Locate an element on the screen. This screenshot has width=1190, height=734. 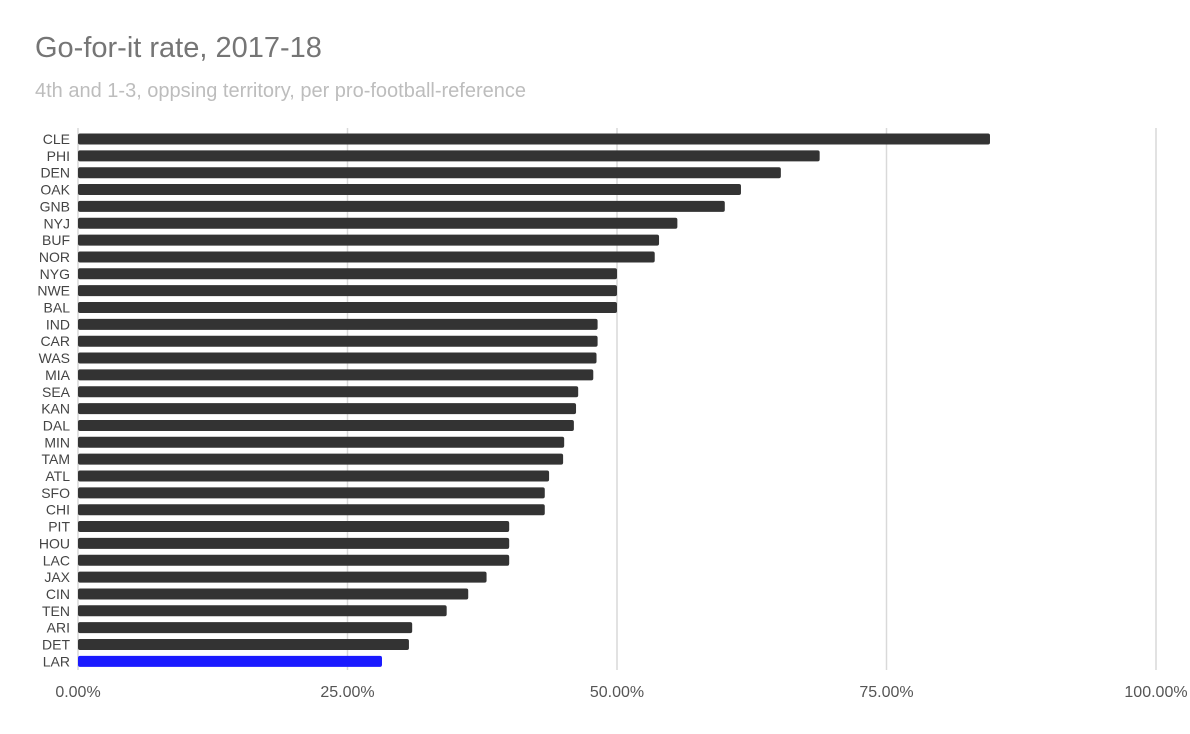
bar-ten is located at coordinates (262, 611).